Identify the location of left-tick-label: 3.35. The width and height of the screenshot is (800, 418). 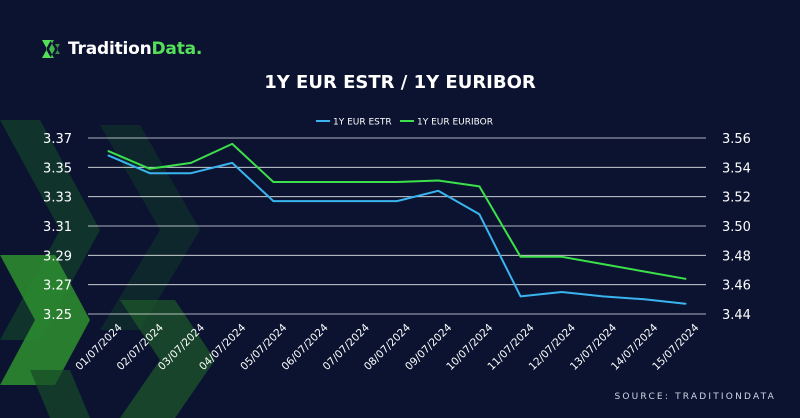
(57, 168).